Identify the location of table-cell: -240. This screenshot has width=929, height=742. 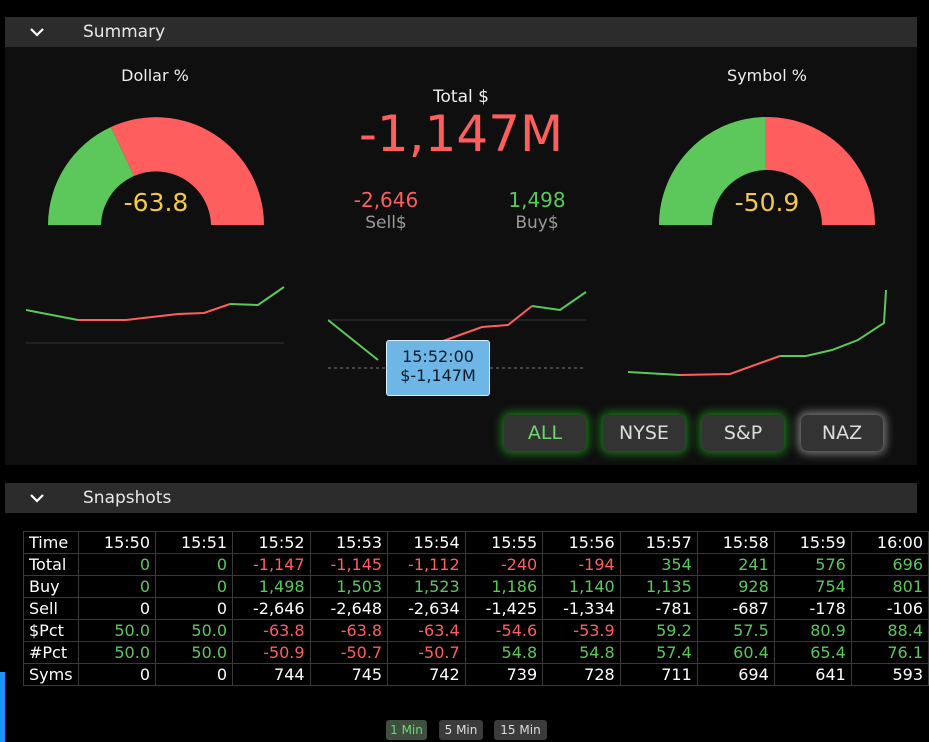
(504, 564).